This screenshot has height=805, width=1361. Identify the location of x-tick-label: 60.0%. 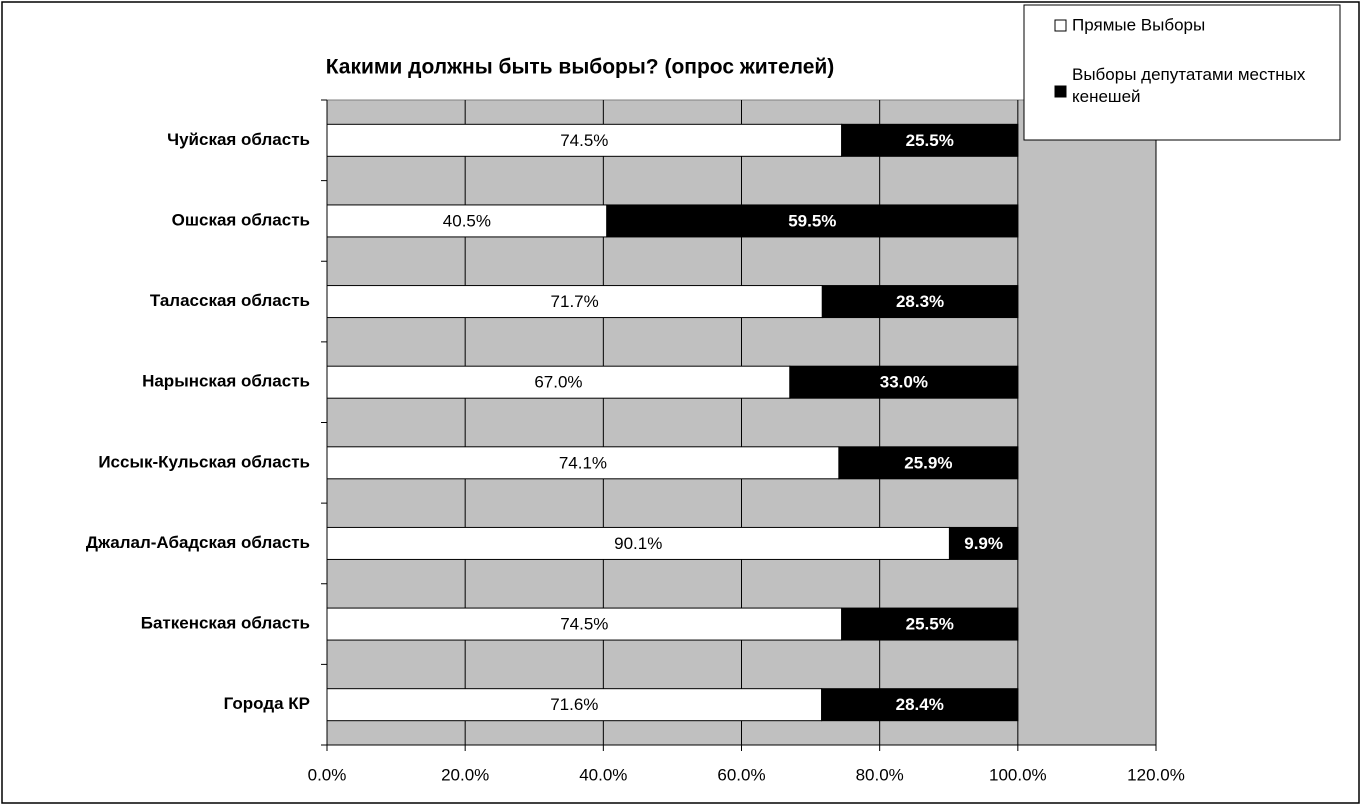
(741, 774).